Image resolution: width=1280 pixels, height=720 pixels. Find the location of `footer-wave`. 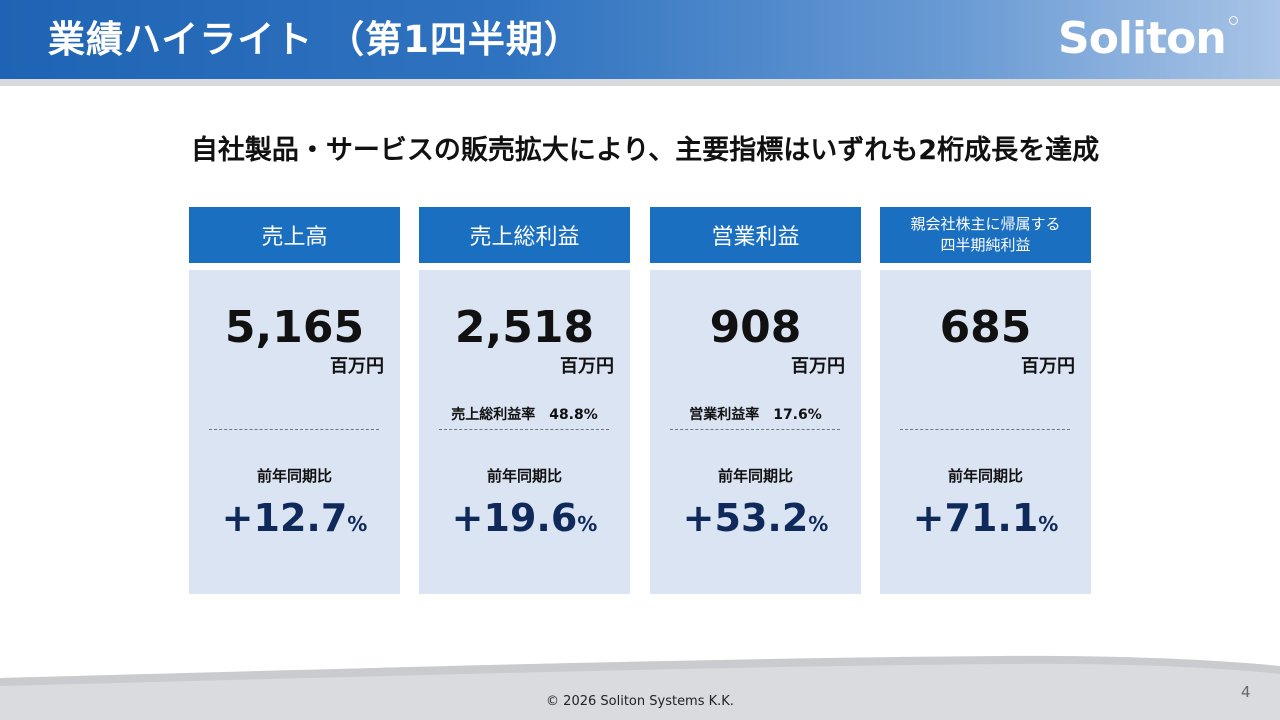

footer-wave is located at coordinates (640, 687).